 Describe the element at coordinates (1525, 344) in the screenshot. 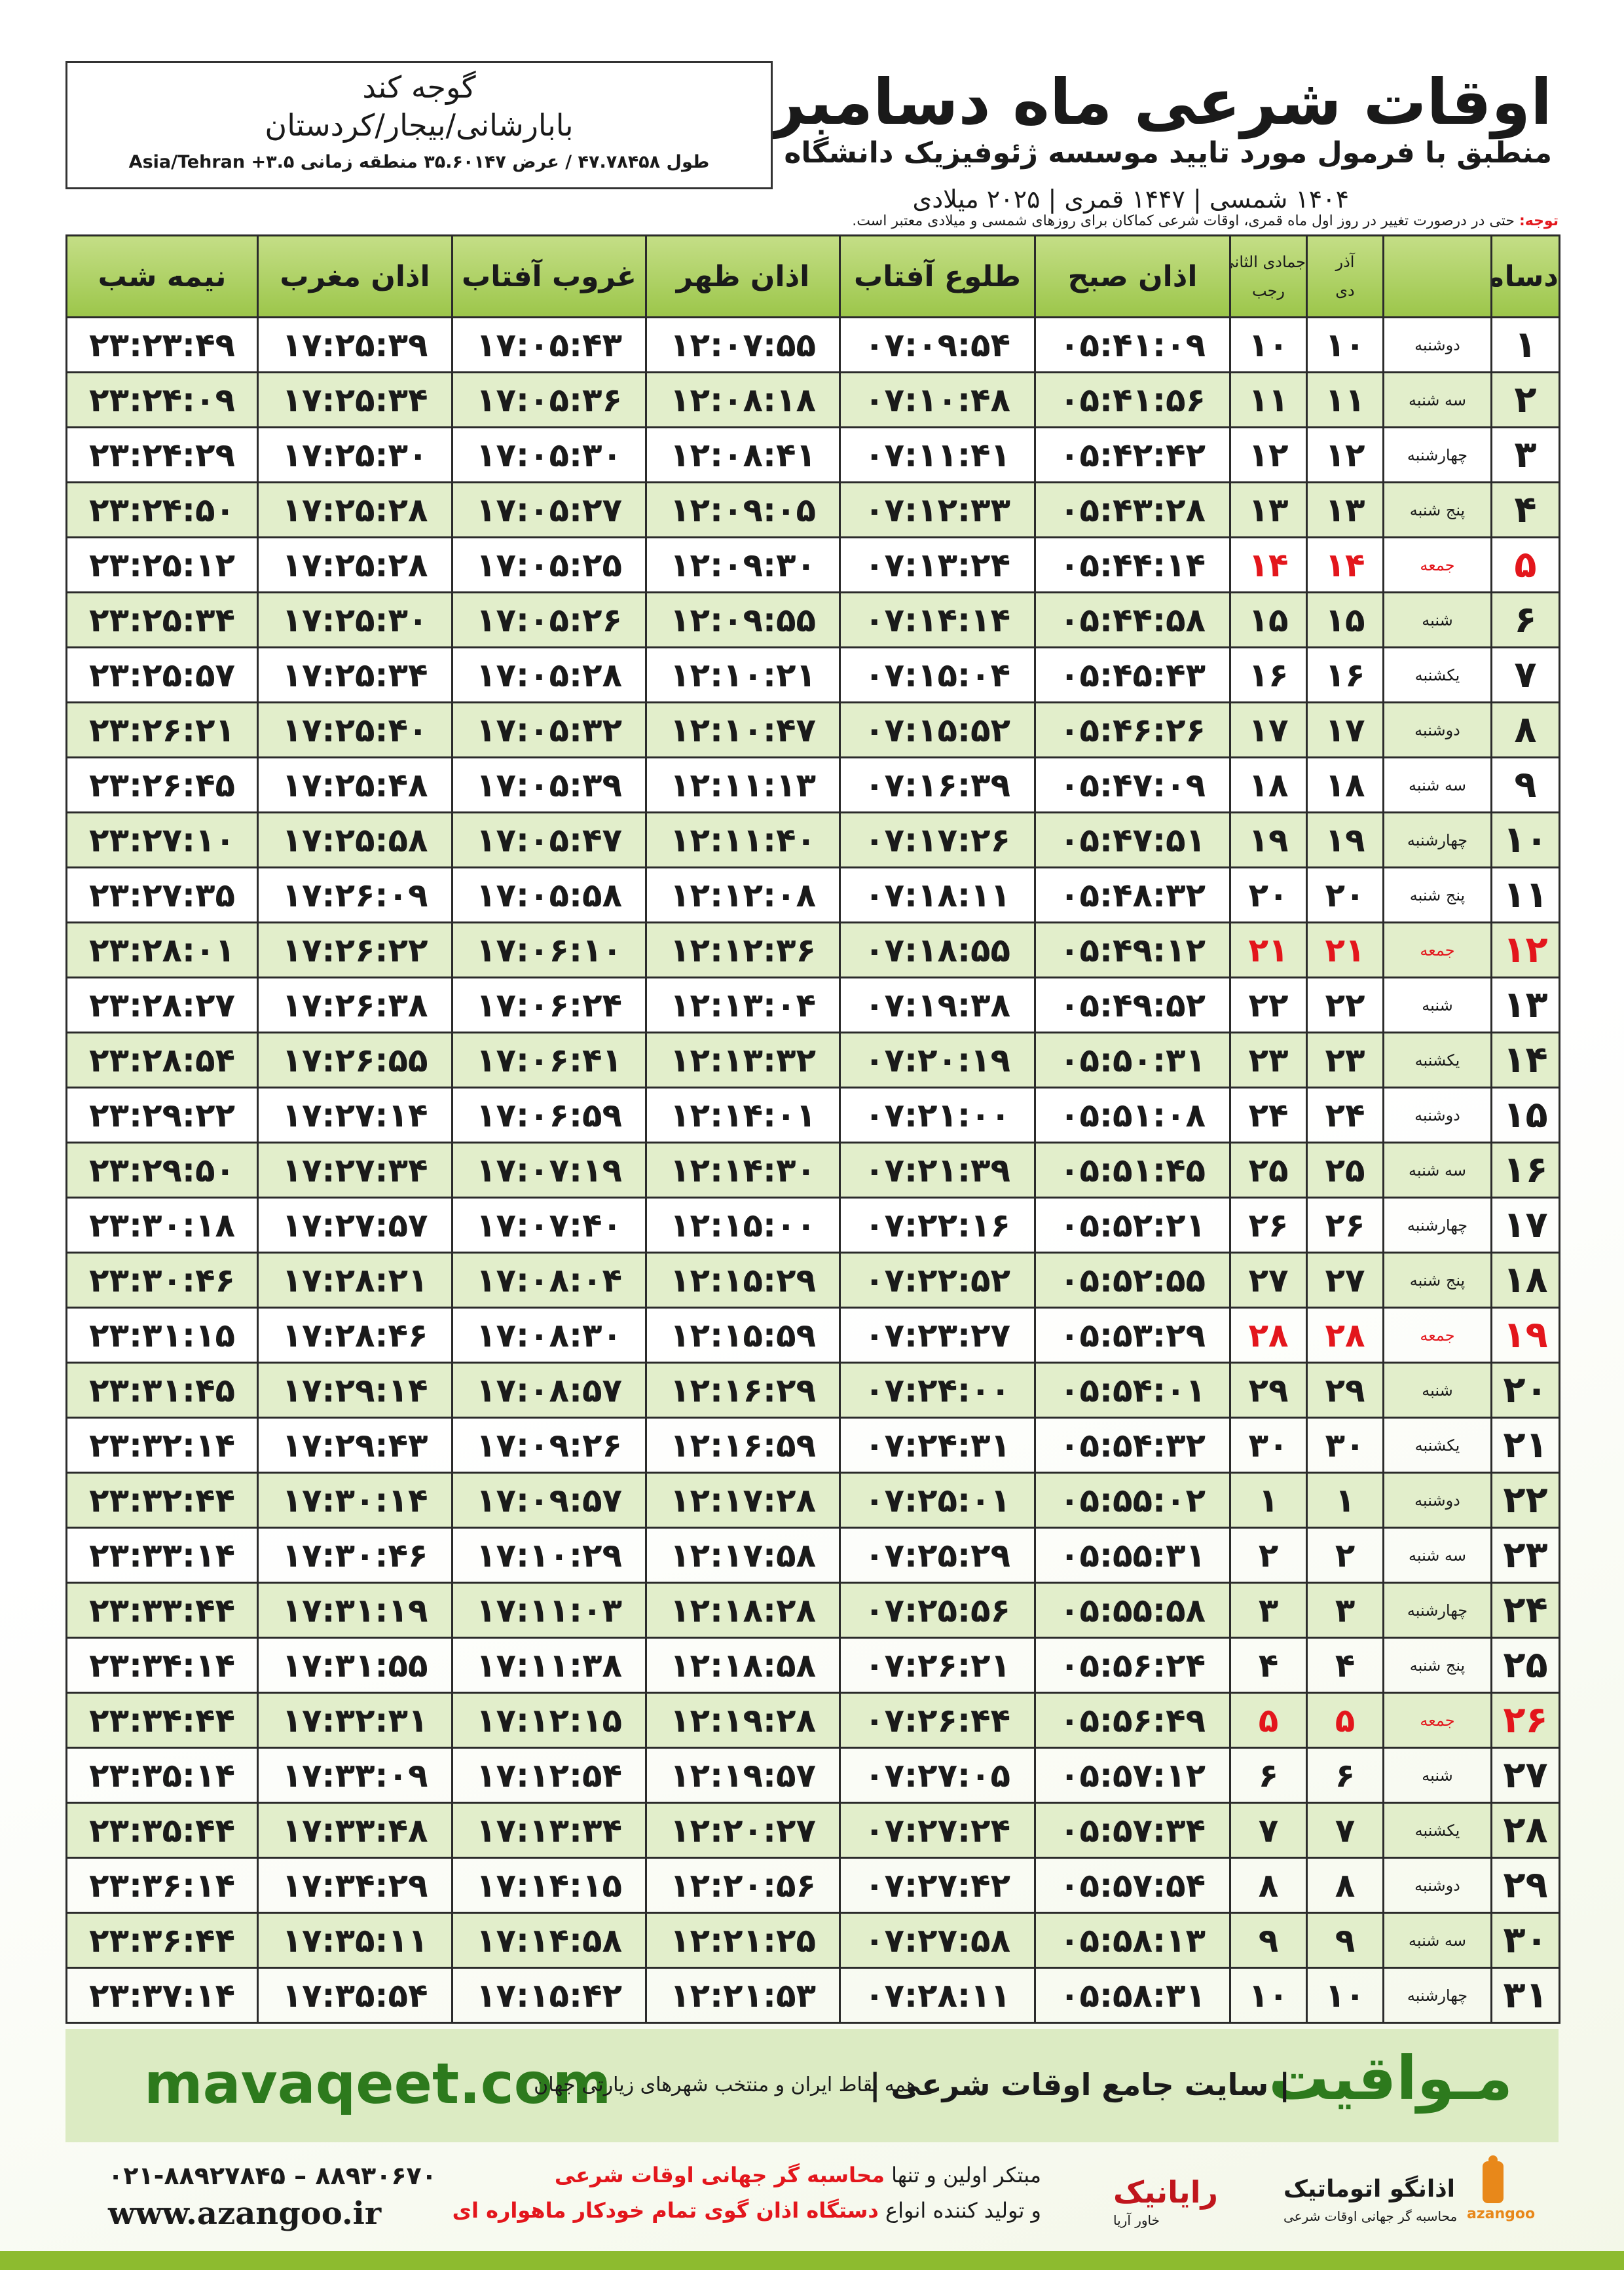

I see `day-number: ۱` at that location.